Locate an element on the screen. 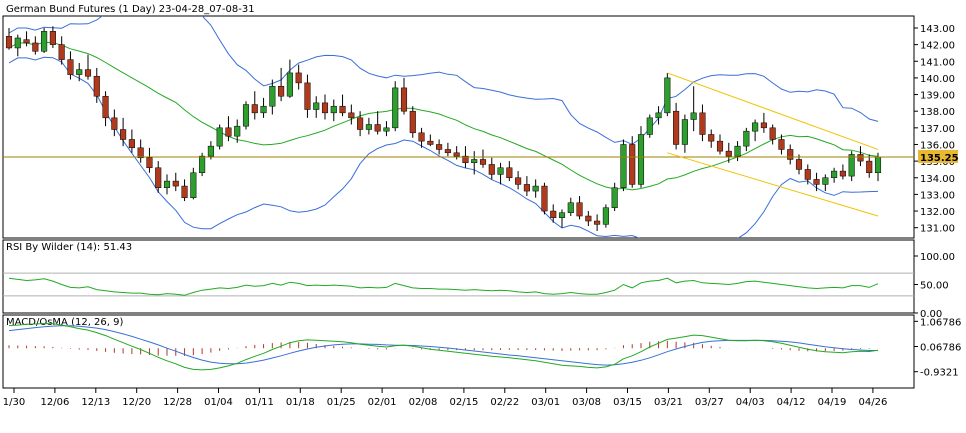 Image resolution: width=966 pixels, height=433 pixels. rsi-line is located at coordinates (443, 286).